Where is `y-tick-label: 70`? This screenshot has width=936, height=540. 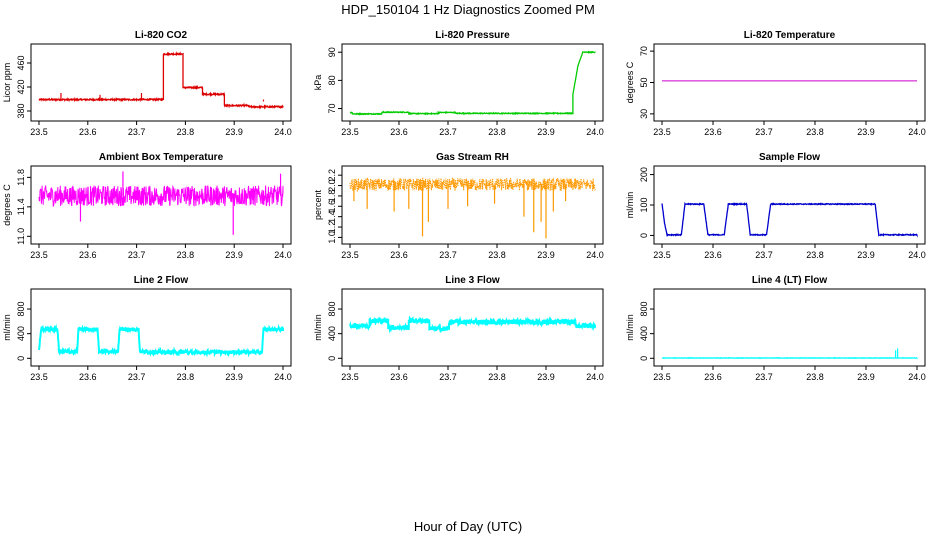
y-tick-label: 70 is located at coordinates (644, 51).